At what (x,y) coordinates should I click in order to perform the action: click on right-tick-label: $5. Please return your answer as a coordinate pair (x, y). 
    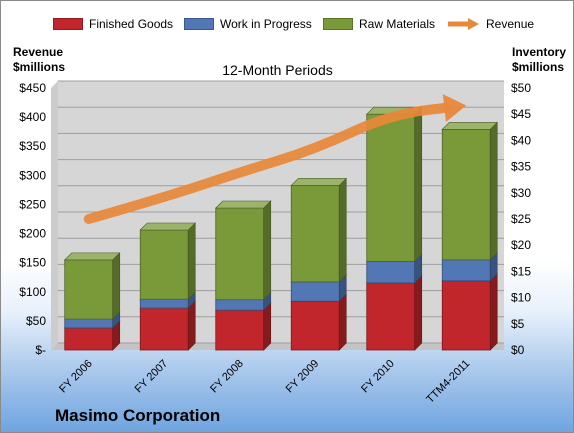
    Looking at the image, I should click on (518, 324).